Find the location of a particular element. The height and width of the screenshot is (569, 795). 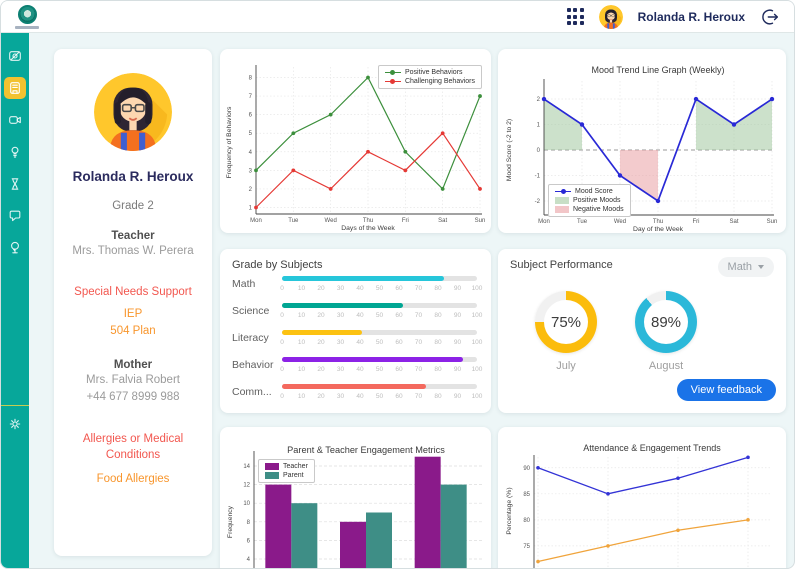

chart-text: Attendance & Engagement Trends is located at coordinates (652, 448).